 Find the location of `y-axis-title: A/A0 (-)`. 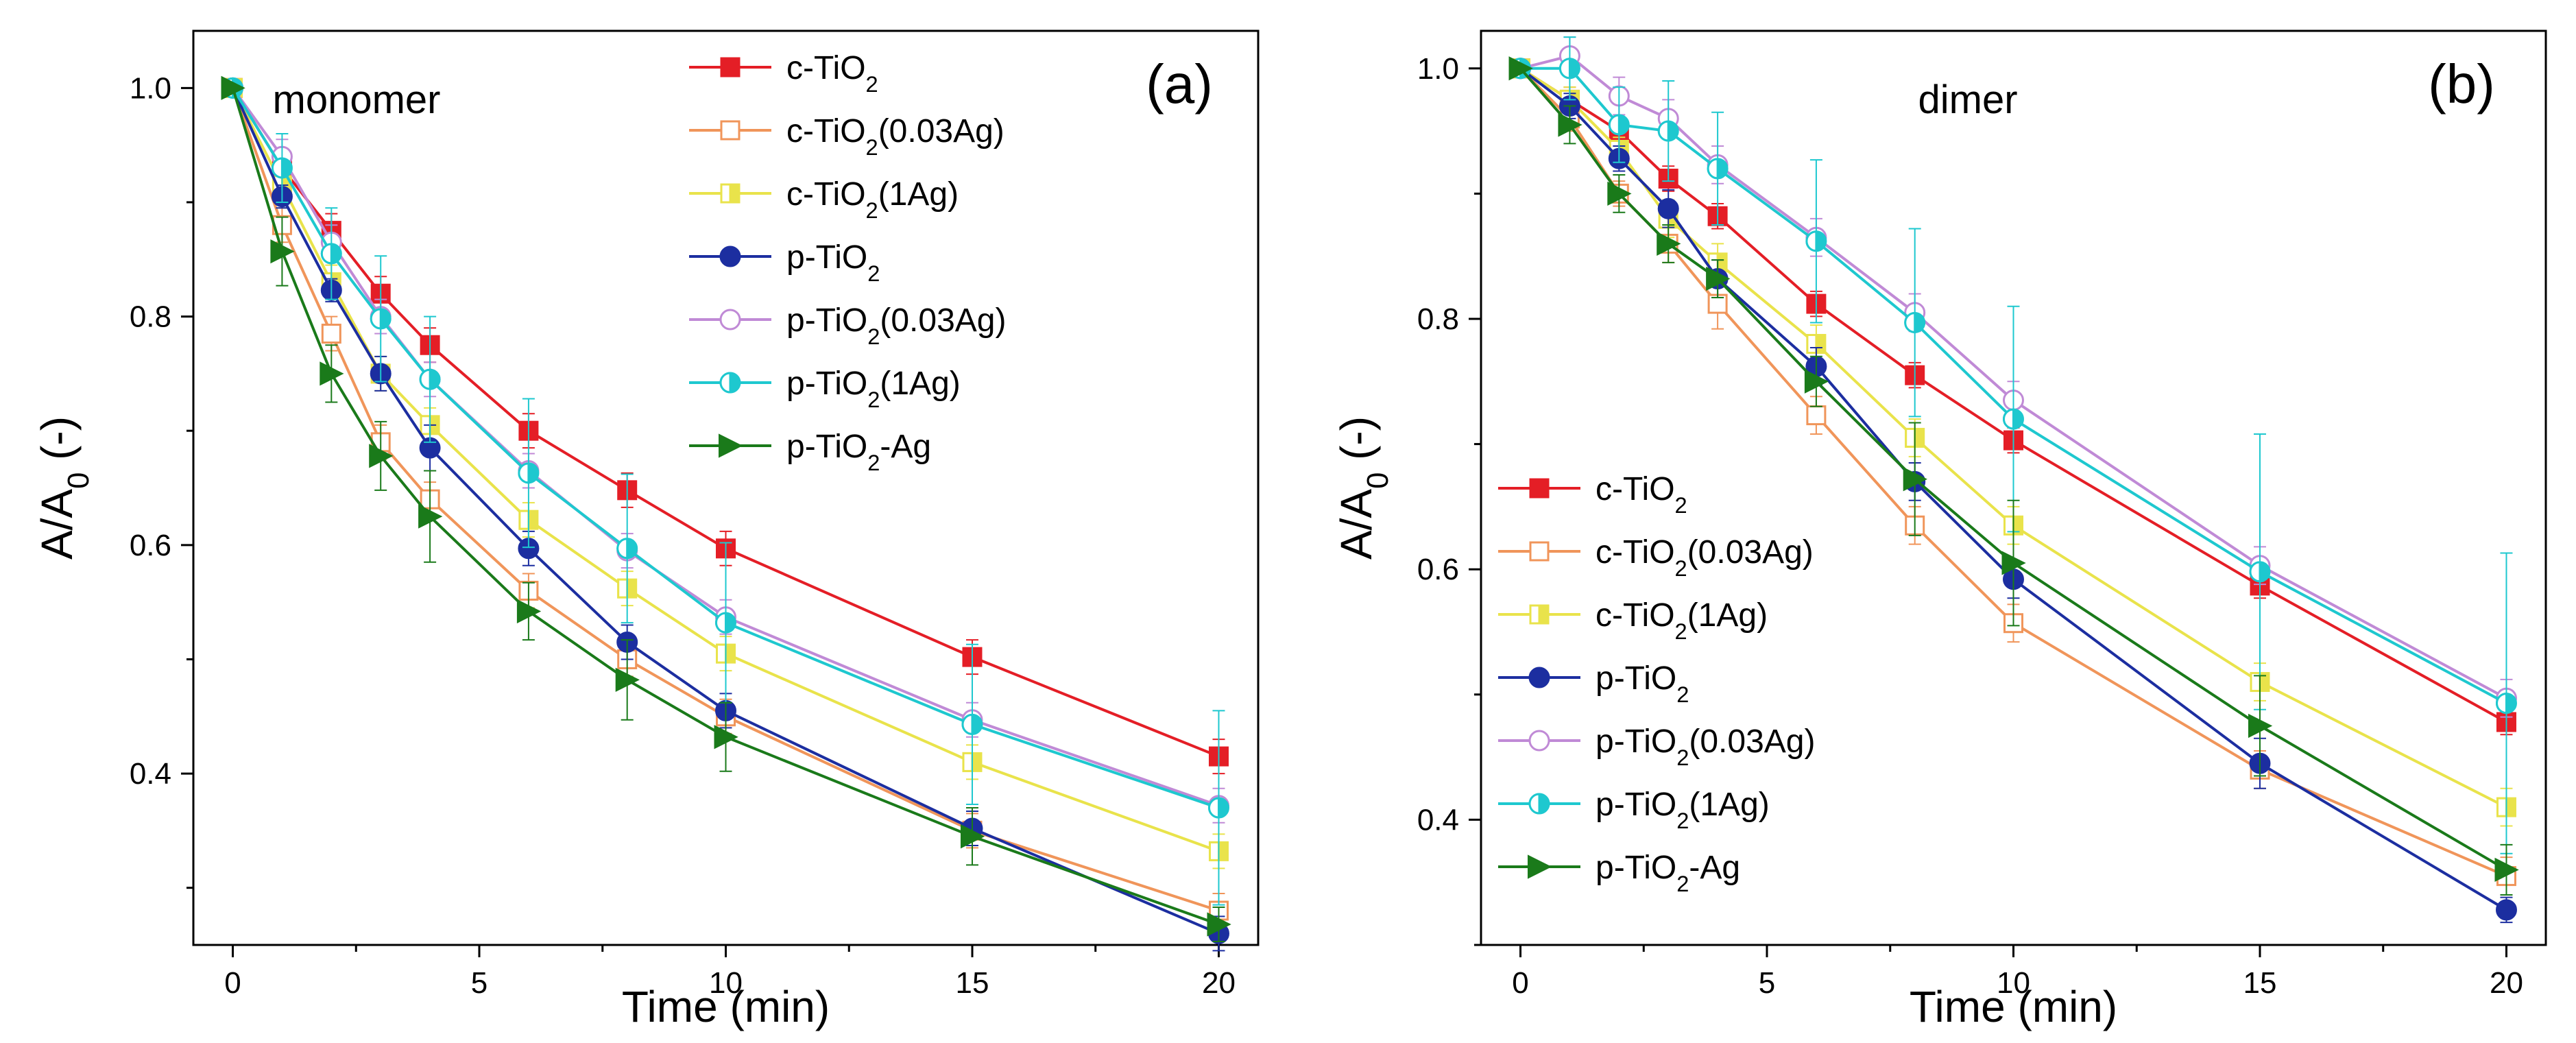

y-axis-title: A/A0 (-) is located at coordinates (64, 488).